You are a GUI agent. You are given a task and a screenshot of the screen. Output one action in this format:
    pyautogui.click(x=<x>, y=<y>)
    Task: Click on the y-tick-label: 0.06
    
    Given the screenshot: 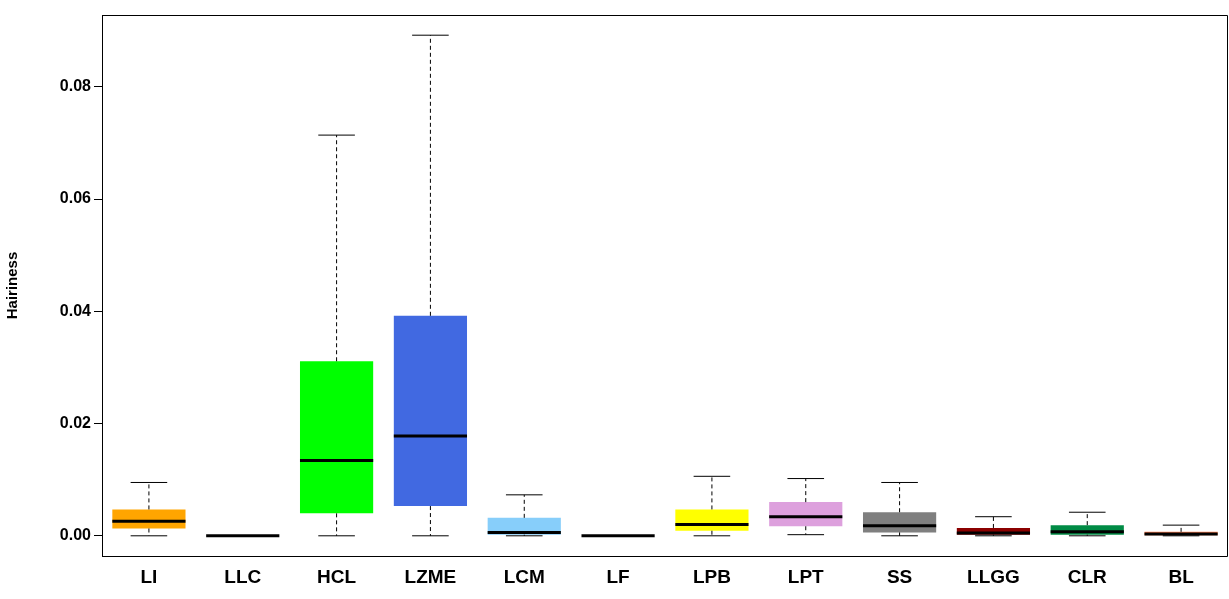 What is the action you would take?
    pyautogui.click(x=75, y=198)
    